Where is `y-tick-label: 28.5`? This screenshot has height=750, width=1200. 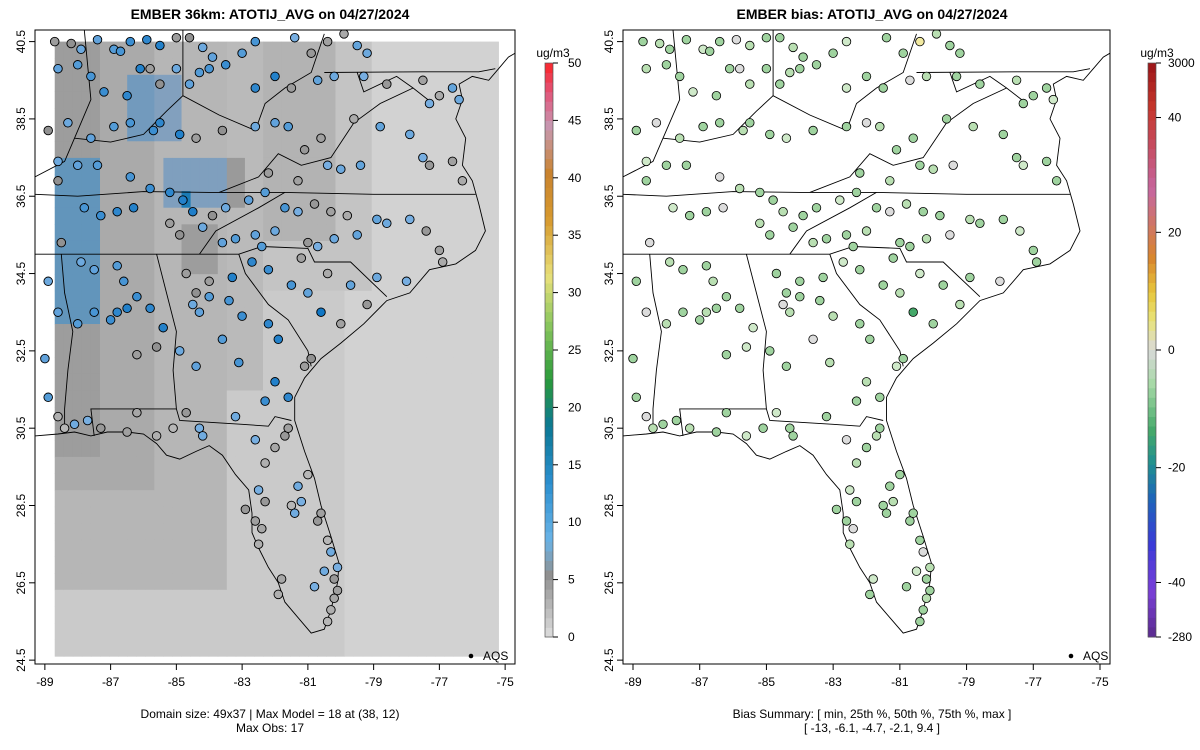
y-tick-label: 28.5 is located at coordinates (609, 505).